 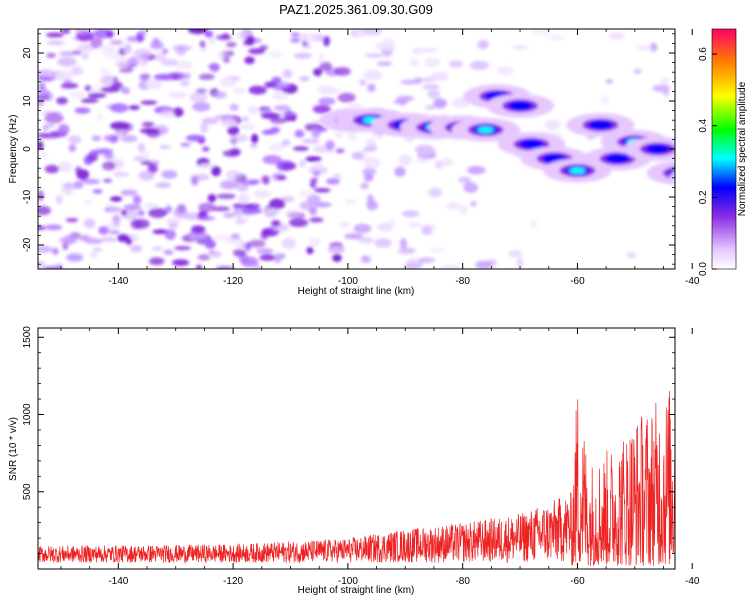 I want to click on y-tick-label: -10, so click(x=27, y=196).